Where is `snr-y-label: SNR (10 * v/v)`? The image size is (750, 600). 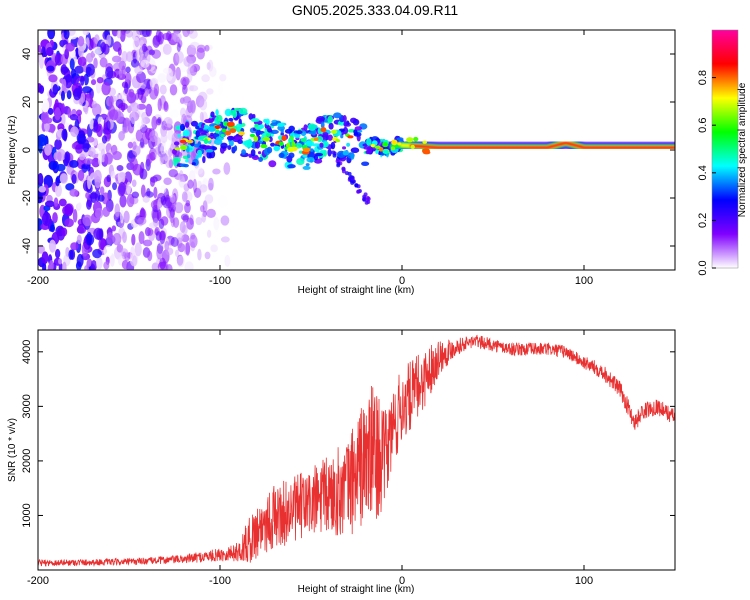
snr-y-label: SNR (10 * v/v) is located at coordinates (12, 450).